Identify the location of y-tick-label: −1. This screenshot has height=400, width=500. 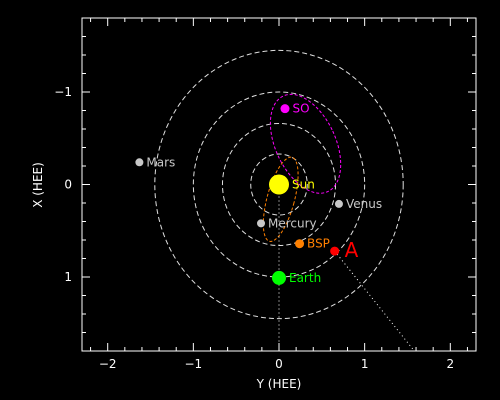
(63, 92).